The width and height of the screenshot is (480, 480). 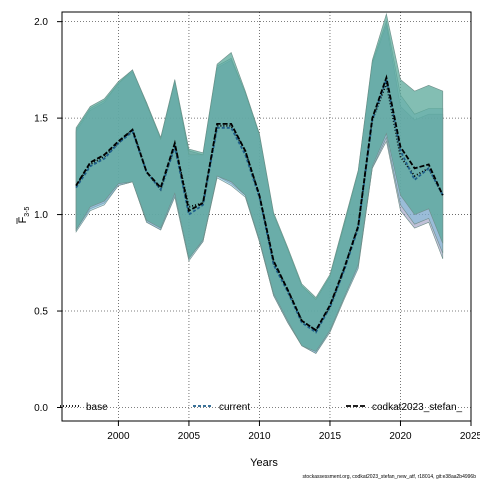 I want to click on x-tick-label-2005: 2005, so click(x=189, y=436).